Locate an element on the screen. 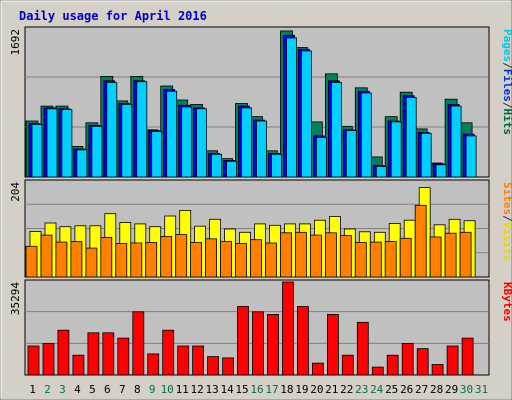 Image resolution: width=512 pixels, height=400 pixels. day-label-9: 9 is located at coordinates (152, 389).